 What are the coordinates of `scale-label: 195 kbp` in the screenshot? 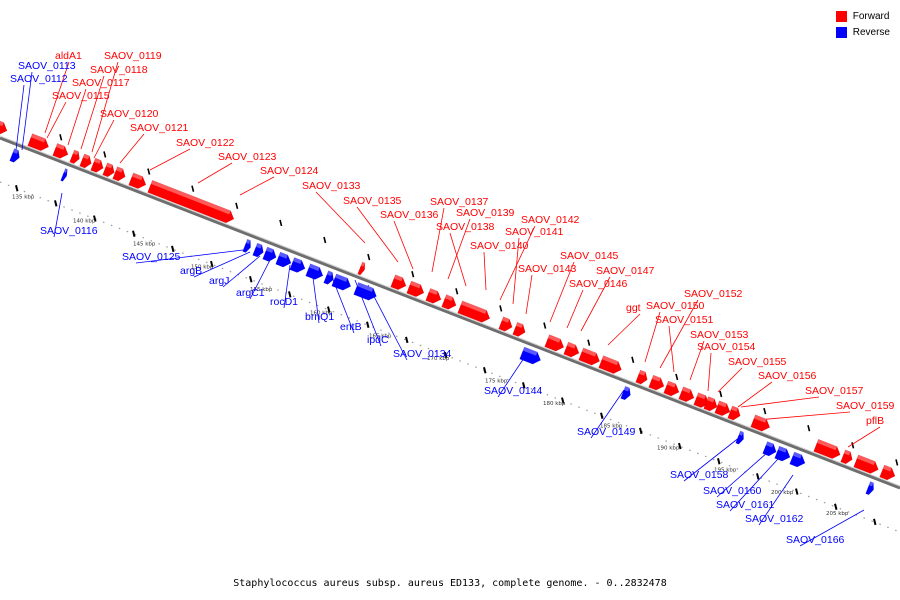 It's located at (725, 471).